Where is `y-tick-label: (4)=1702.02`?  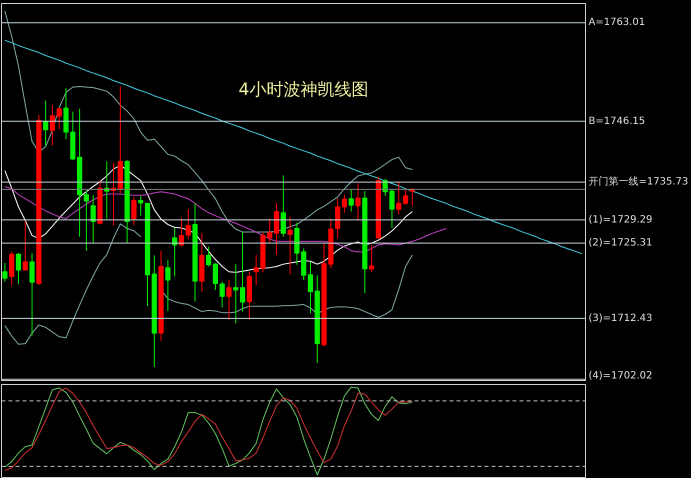 y-tick-label: (4)=1702.02 is located at coordinates (620, 376).